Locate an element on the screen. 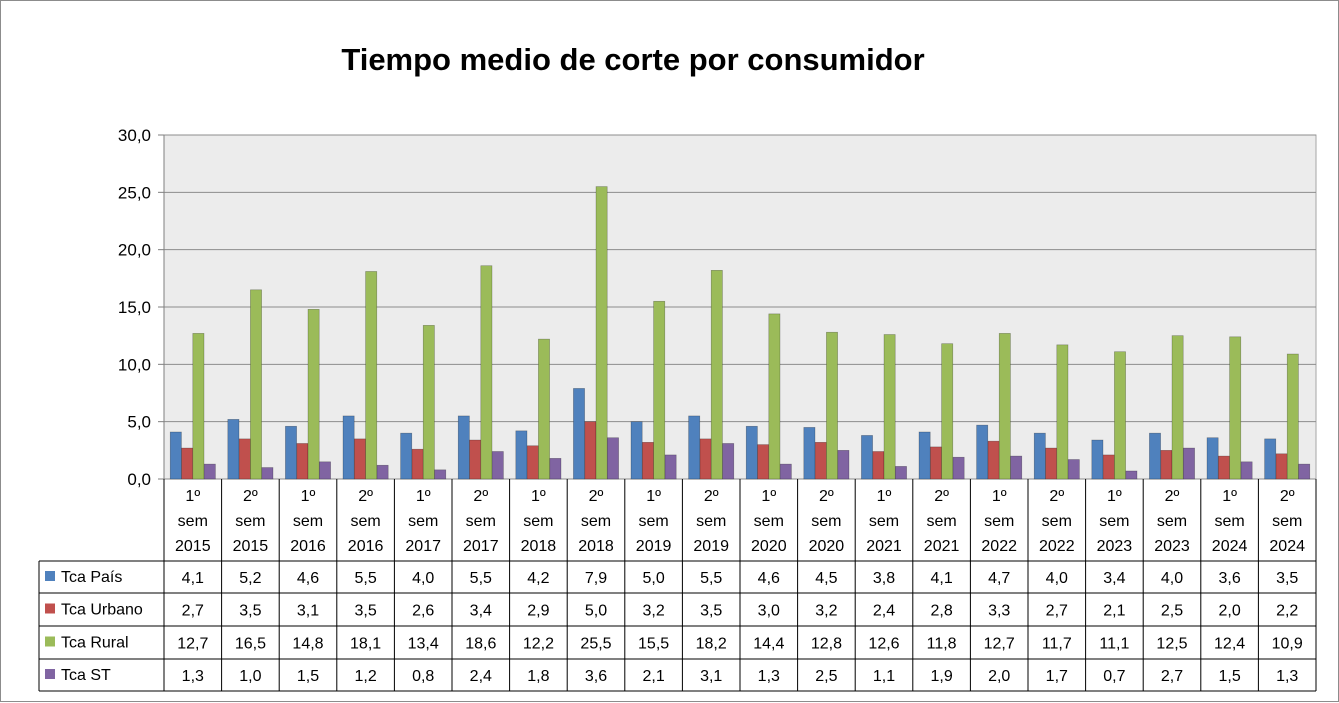 The width and height of the screenshot is (1339, 703). category-label: 2019 is located at coordinates (654, 546).